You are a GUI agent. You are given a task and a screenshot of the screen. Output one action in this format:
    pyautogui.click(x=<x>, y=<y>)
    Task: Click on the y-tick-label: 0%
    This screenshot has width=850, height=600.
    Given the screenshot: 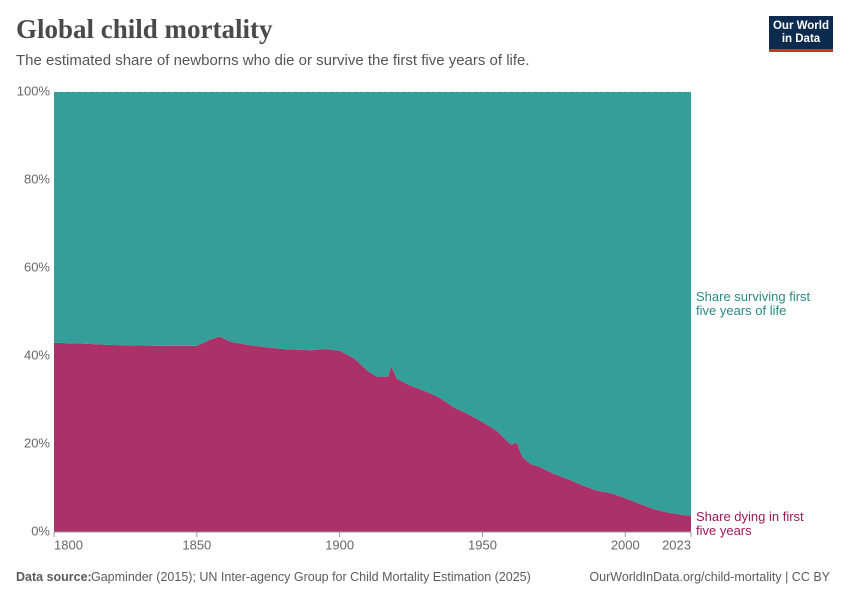 What is the action you would take?
    pyautogui.click(x=40, y=530)
    